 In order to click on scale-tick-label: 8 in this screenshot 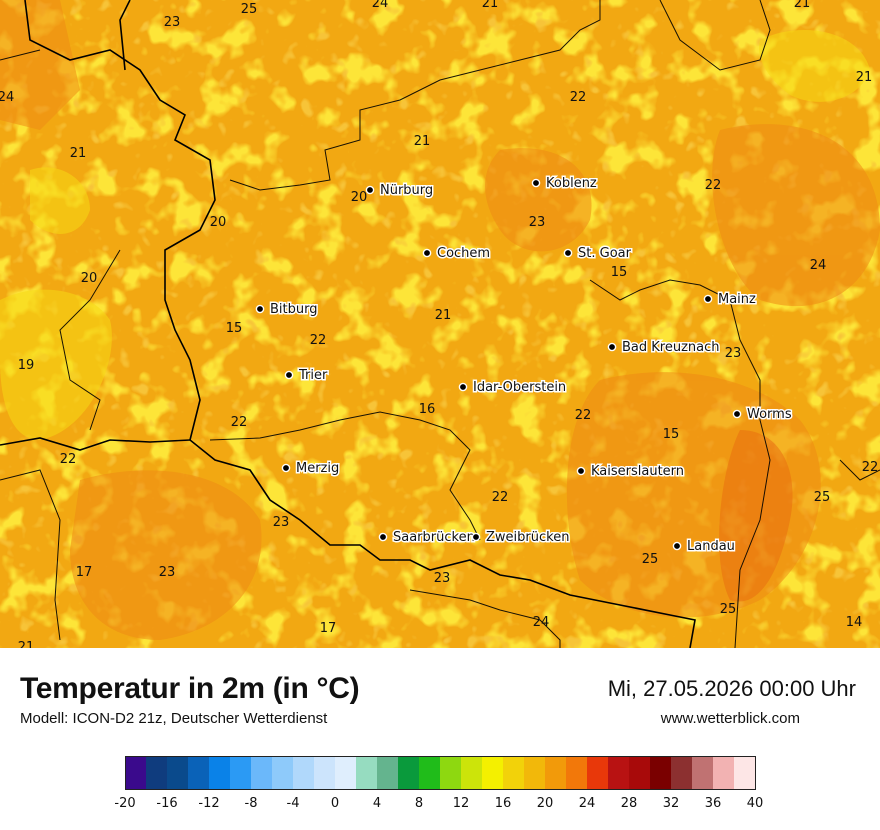, I will do `click(419, 803)`.